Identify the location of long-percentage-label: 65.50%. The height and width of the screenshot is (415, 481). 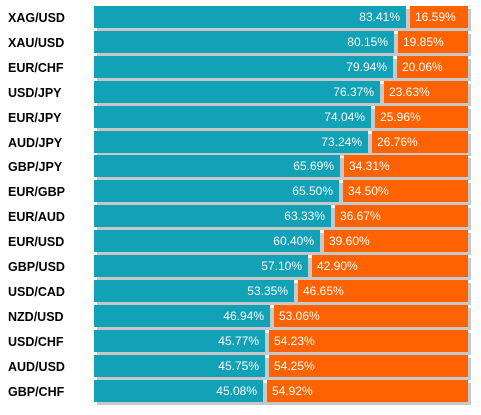
(312, 191).